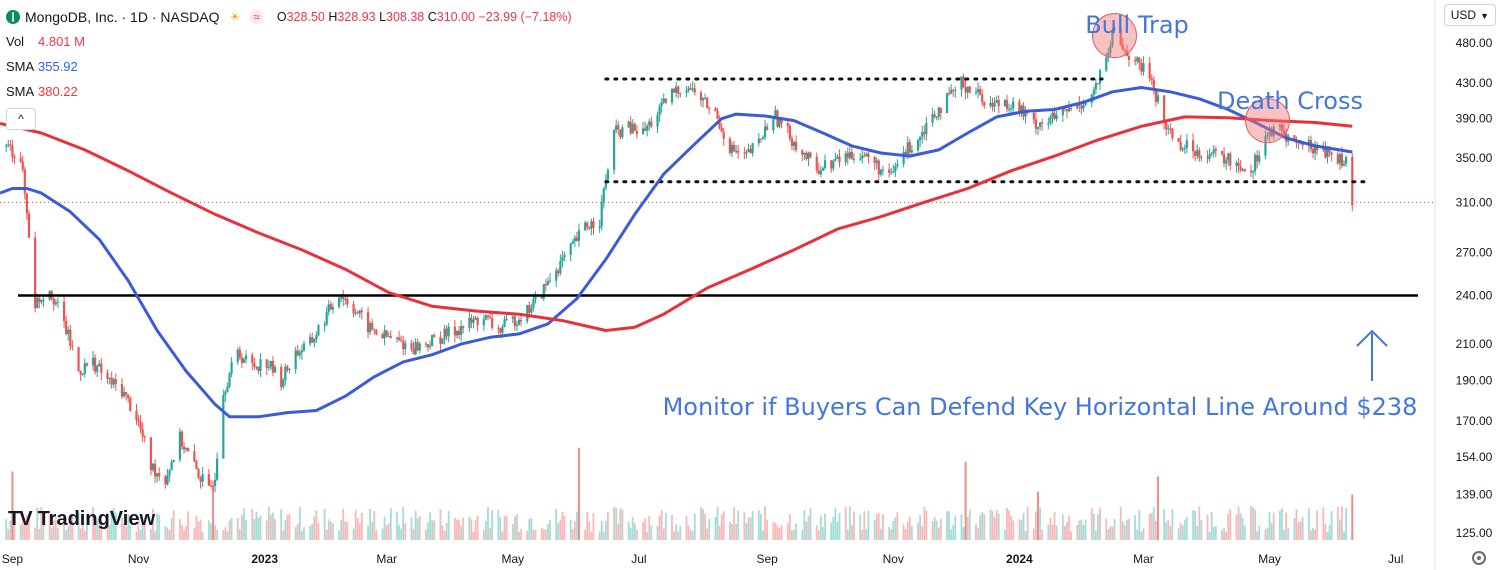 Image resolution: width=1500 pixels, height=570 pixels. What do you see at coordinates (456, 16) in the screenshot?
I see `close-value: 310.00` at bounding box center [456, 16].